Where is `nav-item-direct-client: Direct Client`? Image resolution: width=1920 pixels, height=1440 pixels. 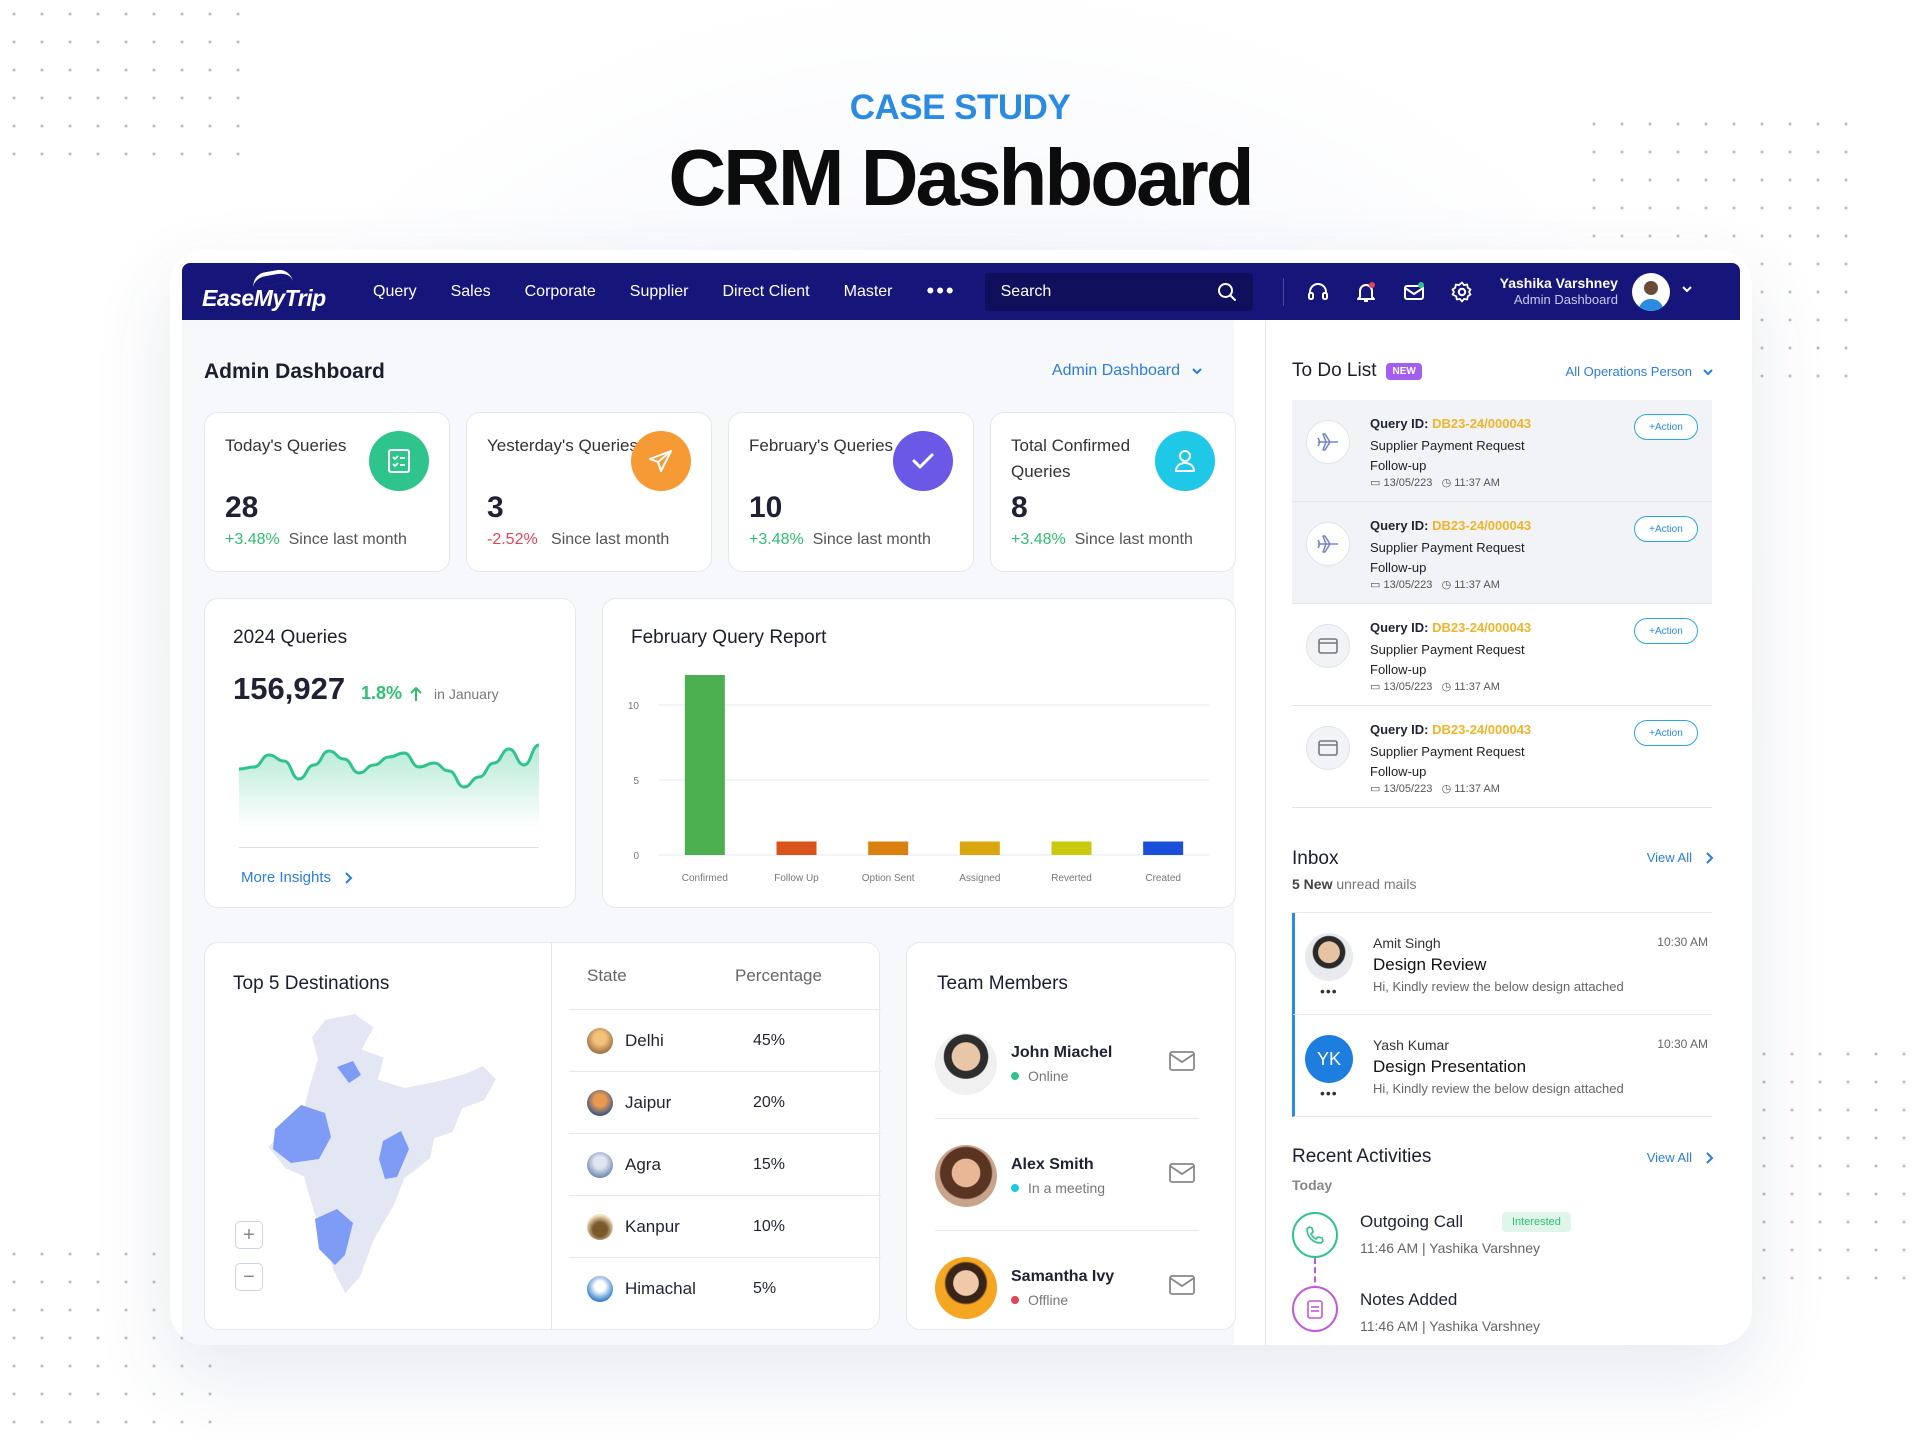
nav-item-direct-client: Direct Client is located at coordinates (766, 291).